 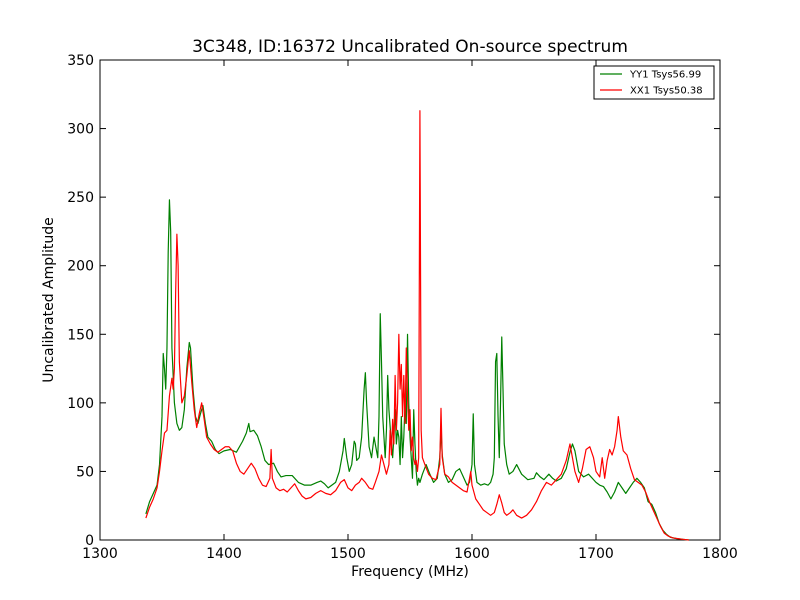 I want to click on x-tick-label: 1400, so click(x=224, y=554).